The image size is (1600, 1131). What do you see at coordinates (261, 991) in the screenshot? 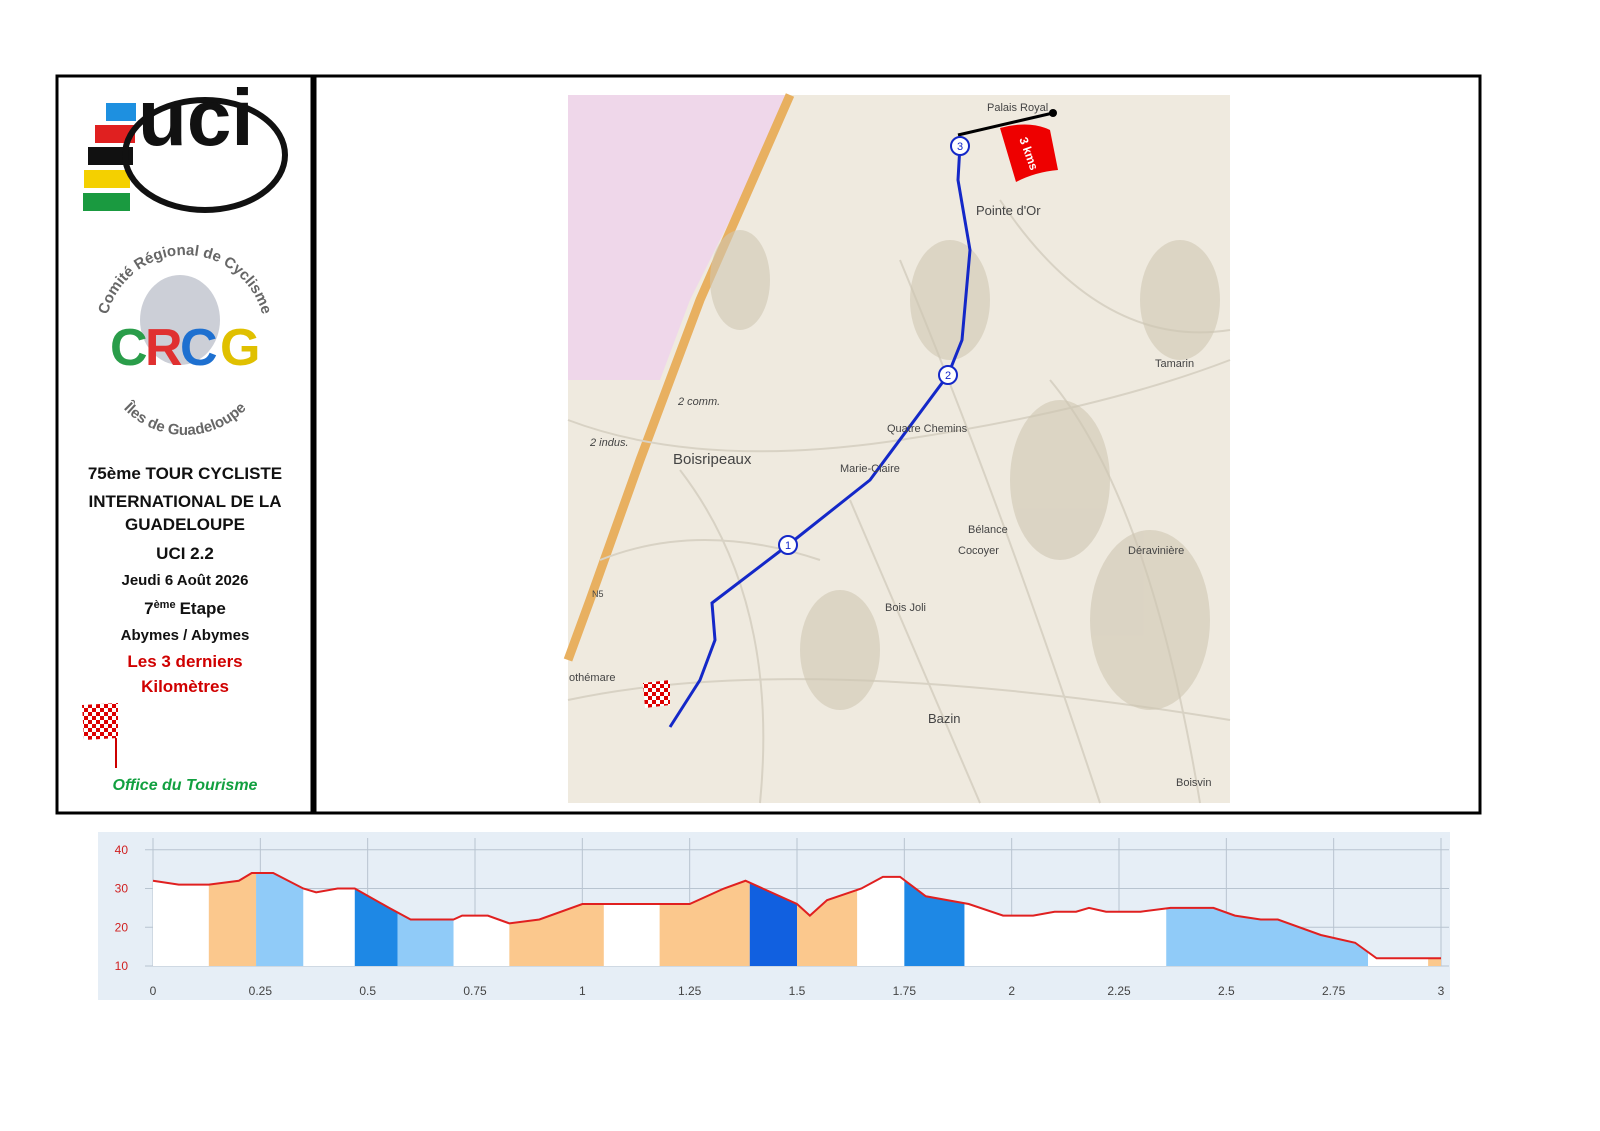
I see `x-tick-label: 0.25` at bounding box center [261, 991].